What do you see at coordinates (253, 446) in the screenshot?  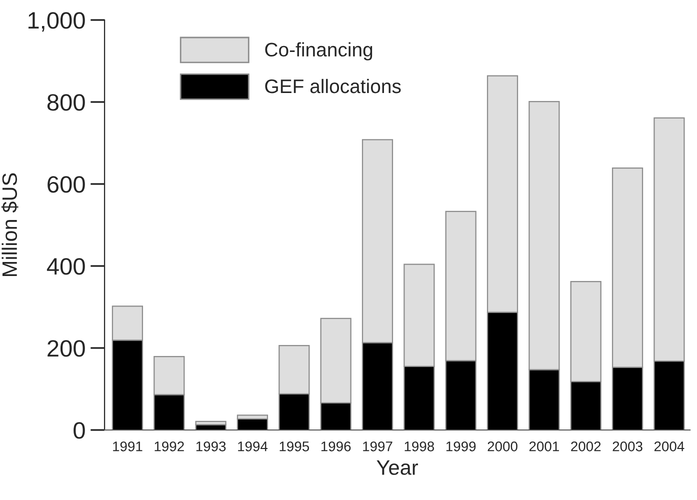 I see `x-tick-label: 1994` at bounding box center [253, 446].